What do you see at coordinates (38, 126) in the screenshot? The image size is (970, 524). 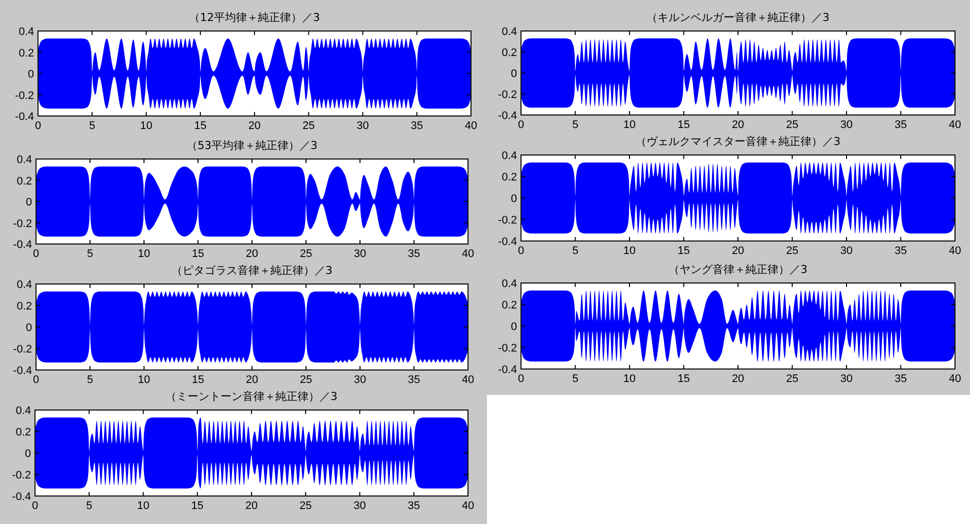 I see `x-tick-label: 0` at bounding box center [38, 126].